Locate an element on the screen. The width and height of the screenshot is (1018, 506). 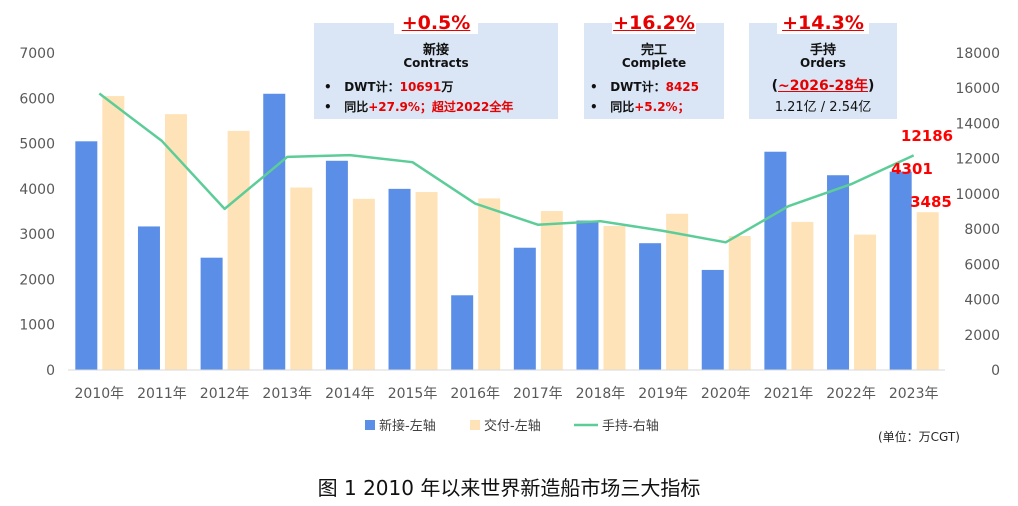
contracts-en: Contracts is located at coordinates (436, 63).